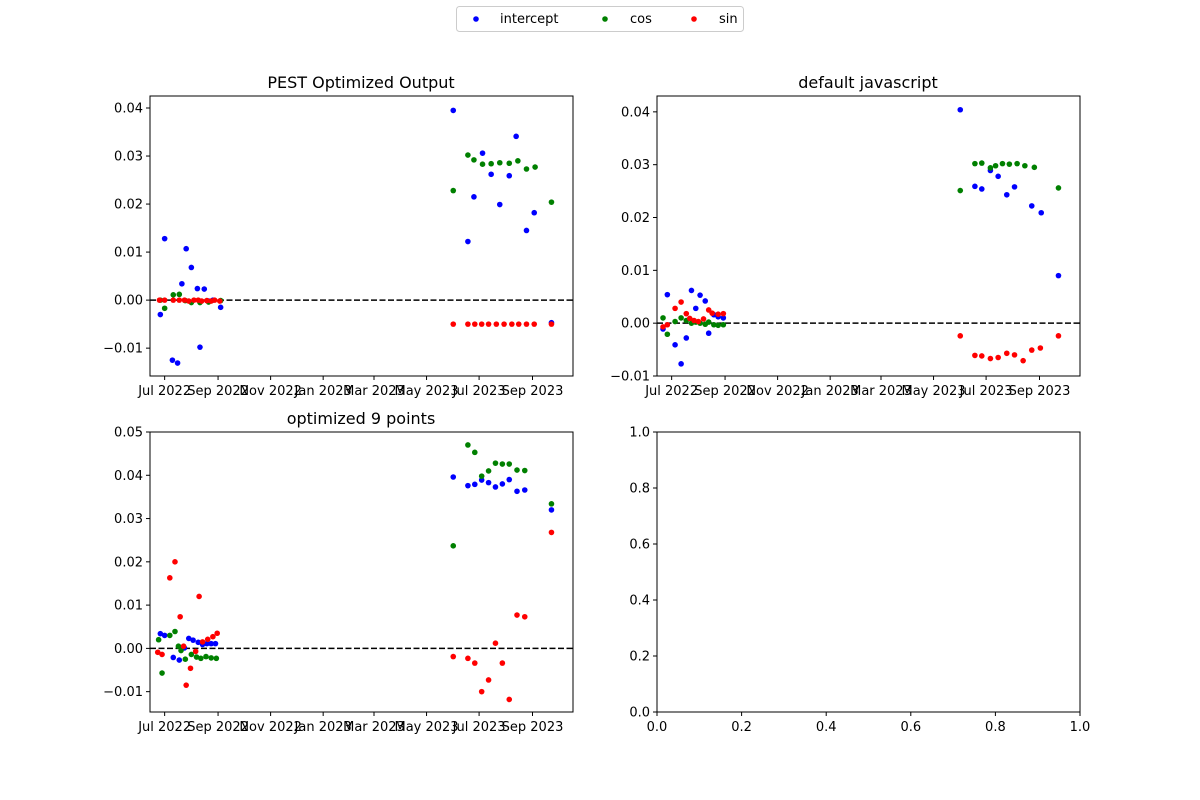 The width and height of the screenshot is (1200, 800). What do you see at coordinates (123, 692) in the screenshot?
I see `y-tick-label: −0.01` at bounding box center [123, 692].